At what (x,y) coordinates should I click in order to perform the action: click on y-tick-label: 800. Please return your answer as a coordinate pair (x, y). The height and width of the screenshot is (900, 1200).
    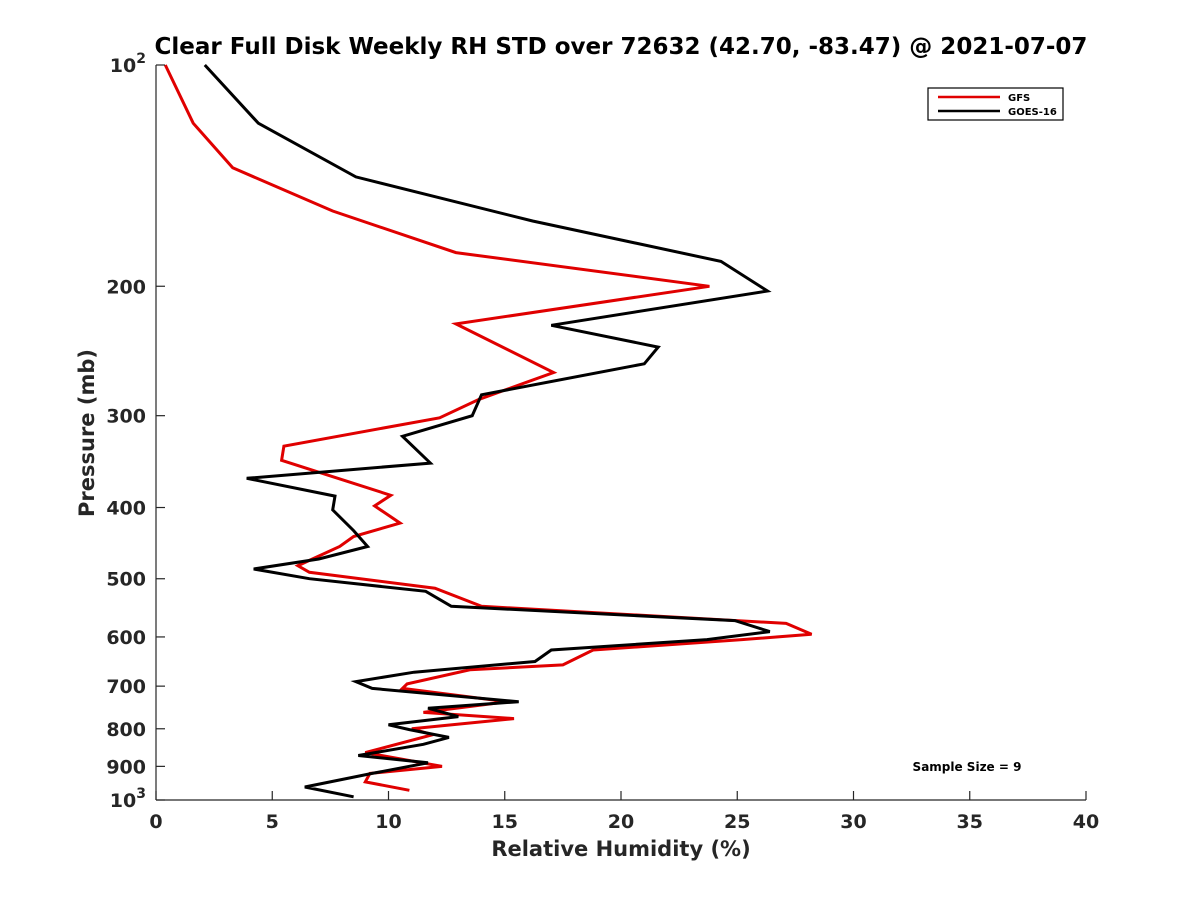
    Looking at the image, I should click on (126, 730).